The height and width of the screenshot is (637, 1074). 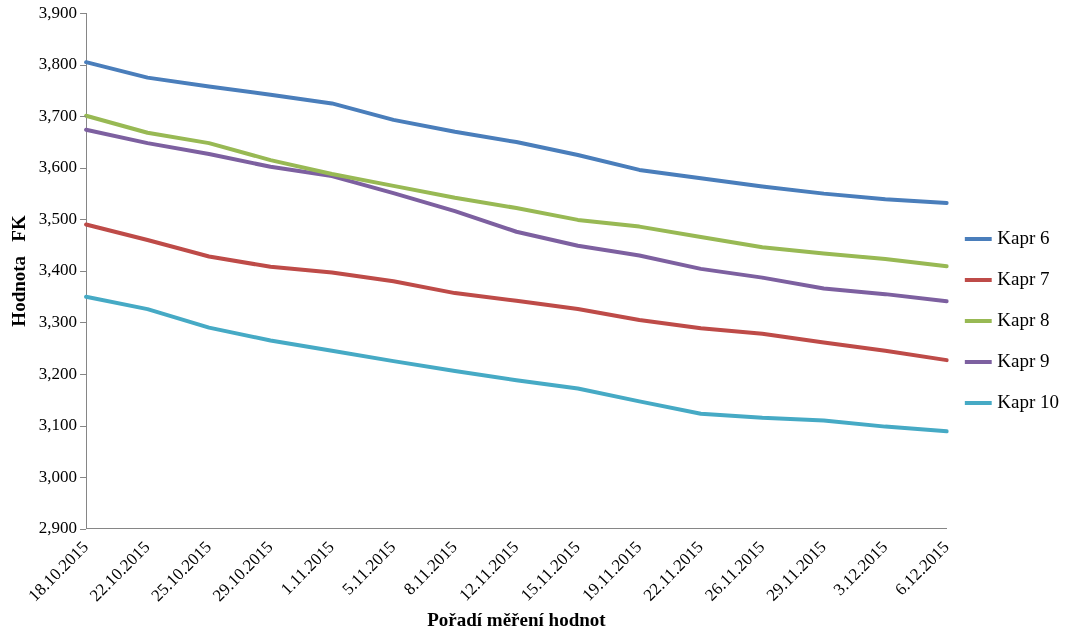 What do you see at coordinates (517, 619) in the screenshot?
I see `x-axis-title: Pořadí měření hodnot` at bounding box center [517, 619].